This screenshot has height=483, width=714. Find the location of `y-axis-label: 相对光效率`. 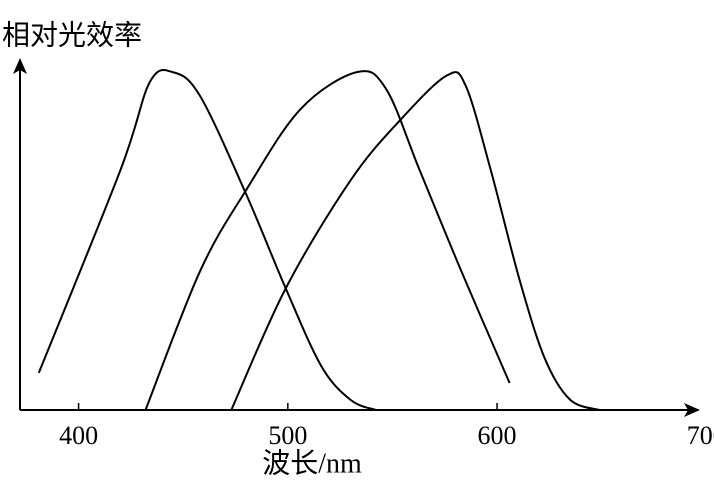

y-axis-label: 相对光效率 is located at coordinates (72, 35).